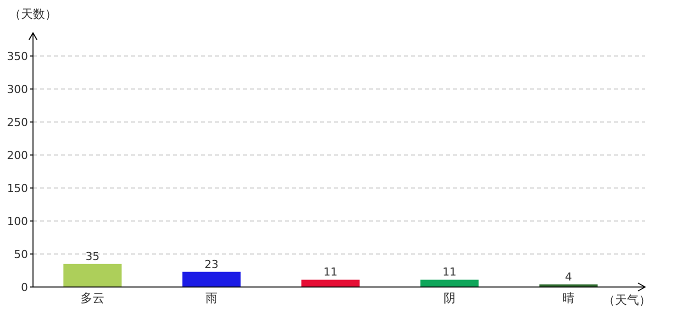  What do you see at coordinates (17, 188) in the screenshot?
I see `y-tick-label: 150` at bounding box center [17, 188].